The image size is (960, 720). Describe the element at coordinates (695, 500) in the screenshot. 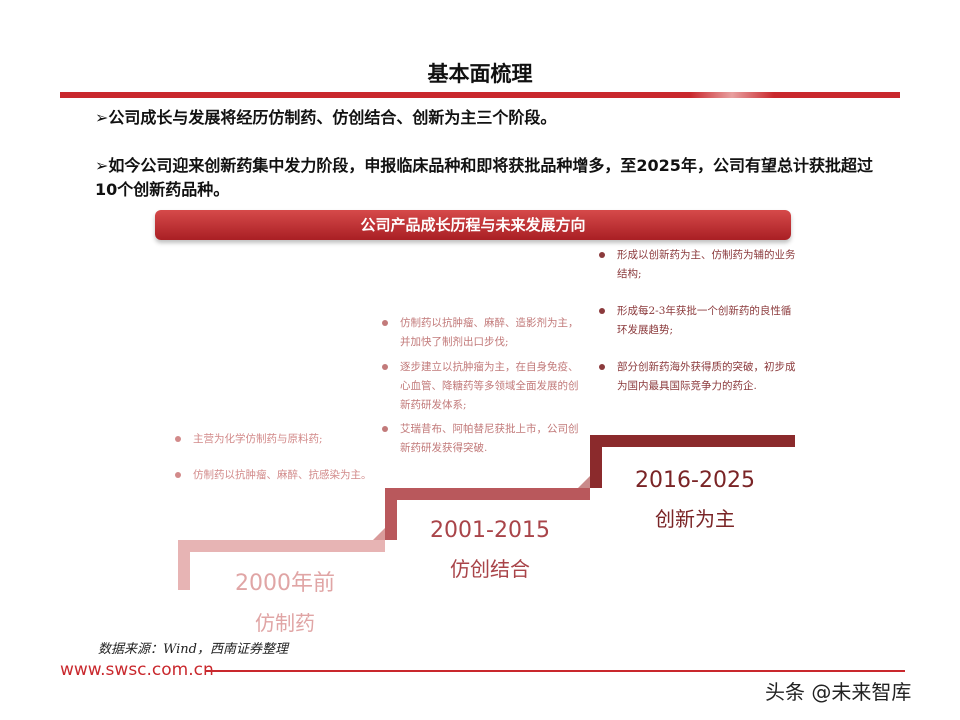

I see `stage-2016-2025: 2016-2025 创新为主` at that location.